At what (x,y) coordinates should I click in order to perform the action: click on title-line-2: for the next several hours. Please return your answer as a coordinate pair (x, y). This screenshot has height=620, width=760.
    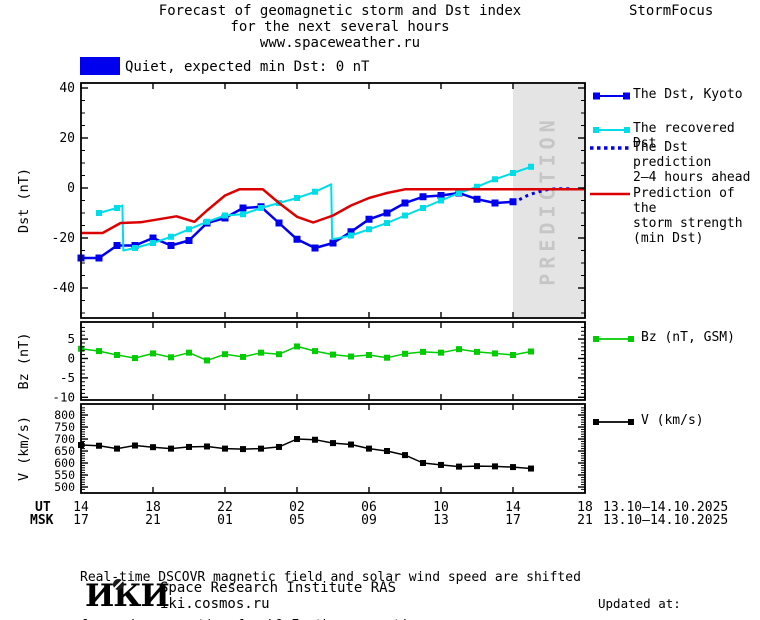
    Looking at the image, I should click on (340, 27).